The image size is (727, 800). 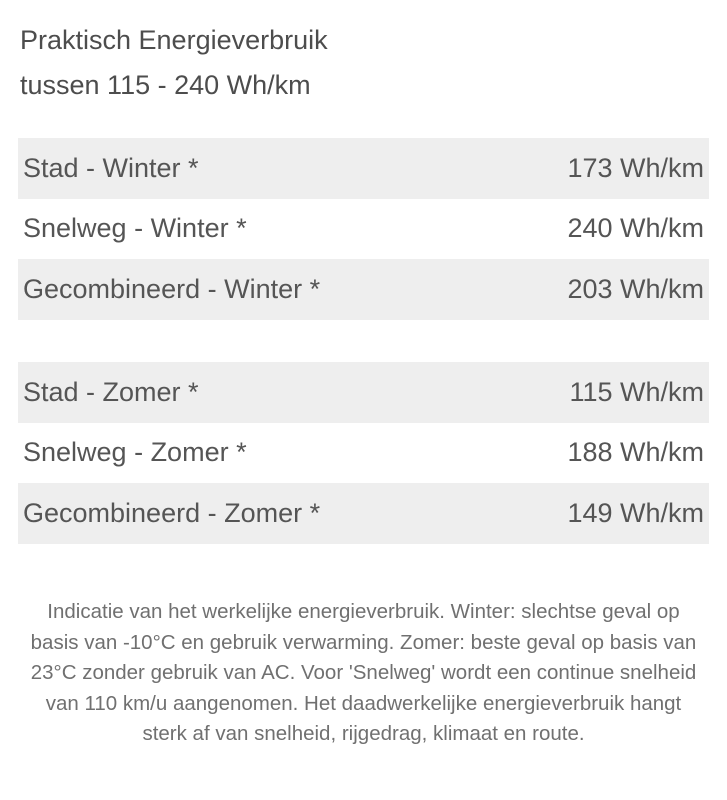 I want to click on row-value: 188 Wh/km, so click(x=635, y=452).